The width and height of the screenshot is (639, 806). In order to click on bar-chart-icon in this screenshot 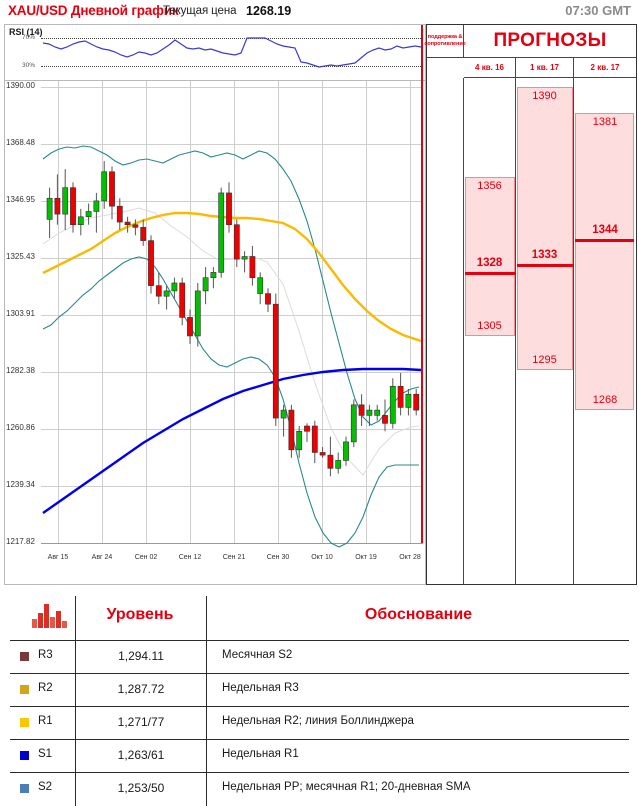, I will do `click(49, 616)`.